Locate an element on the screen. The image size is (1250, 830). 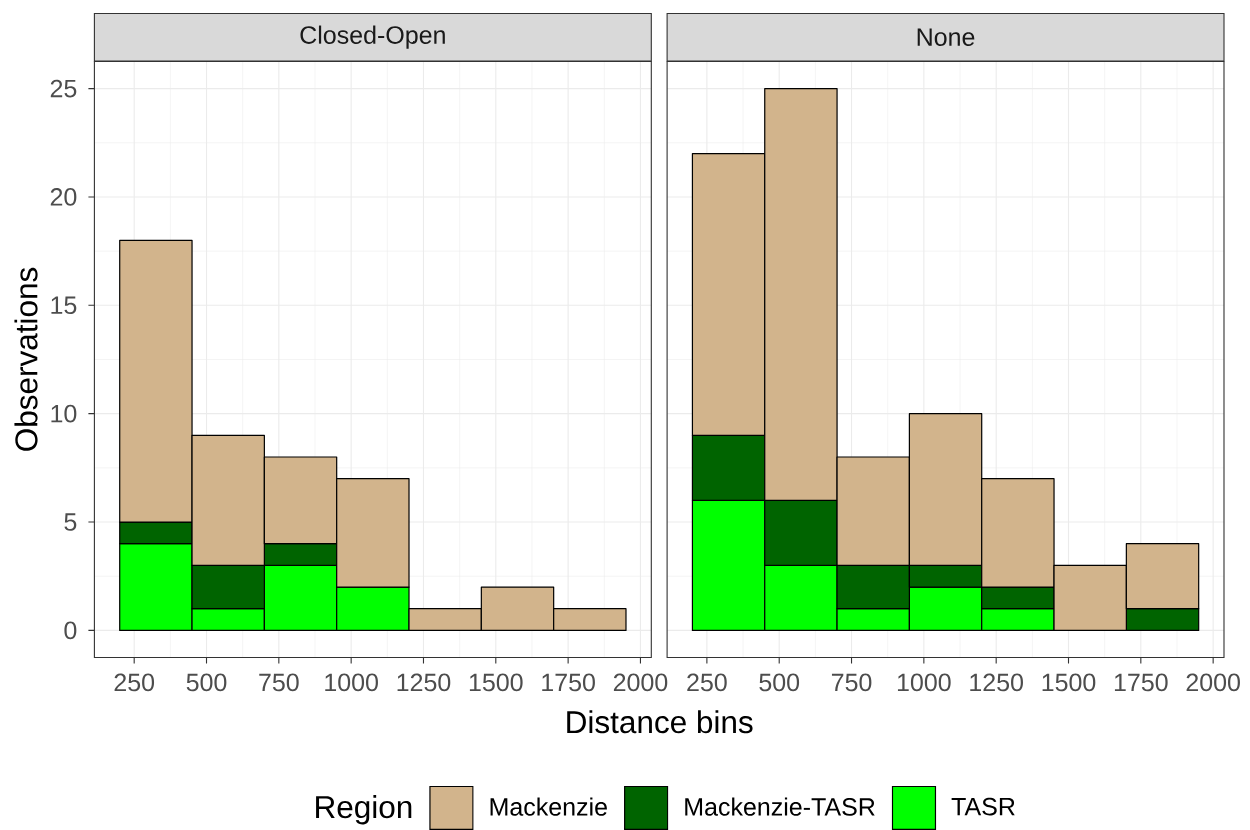
legend-label: TASR is located at coordinates (983, 806).